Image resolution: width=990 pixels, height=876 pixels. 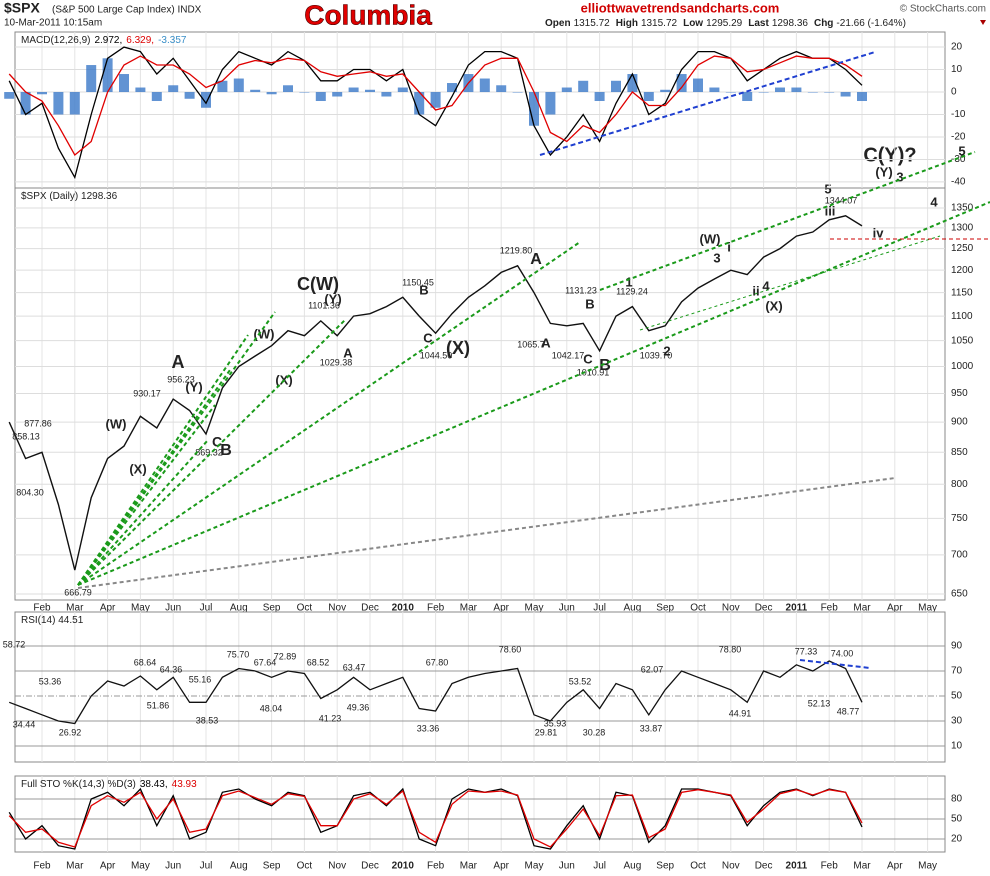 I want to click on annotation: 63.47, so click(x=354, y=667).